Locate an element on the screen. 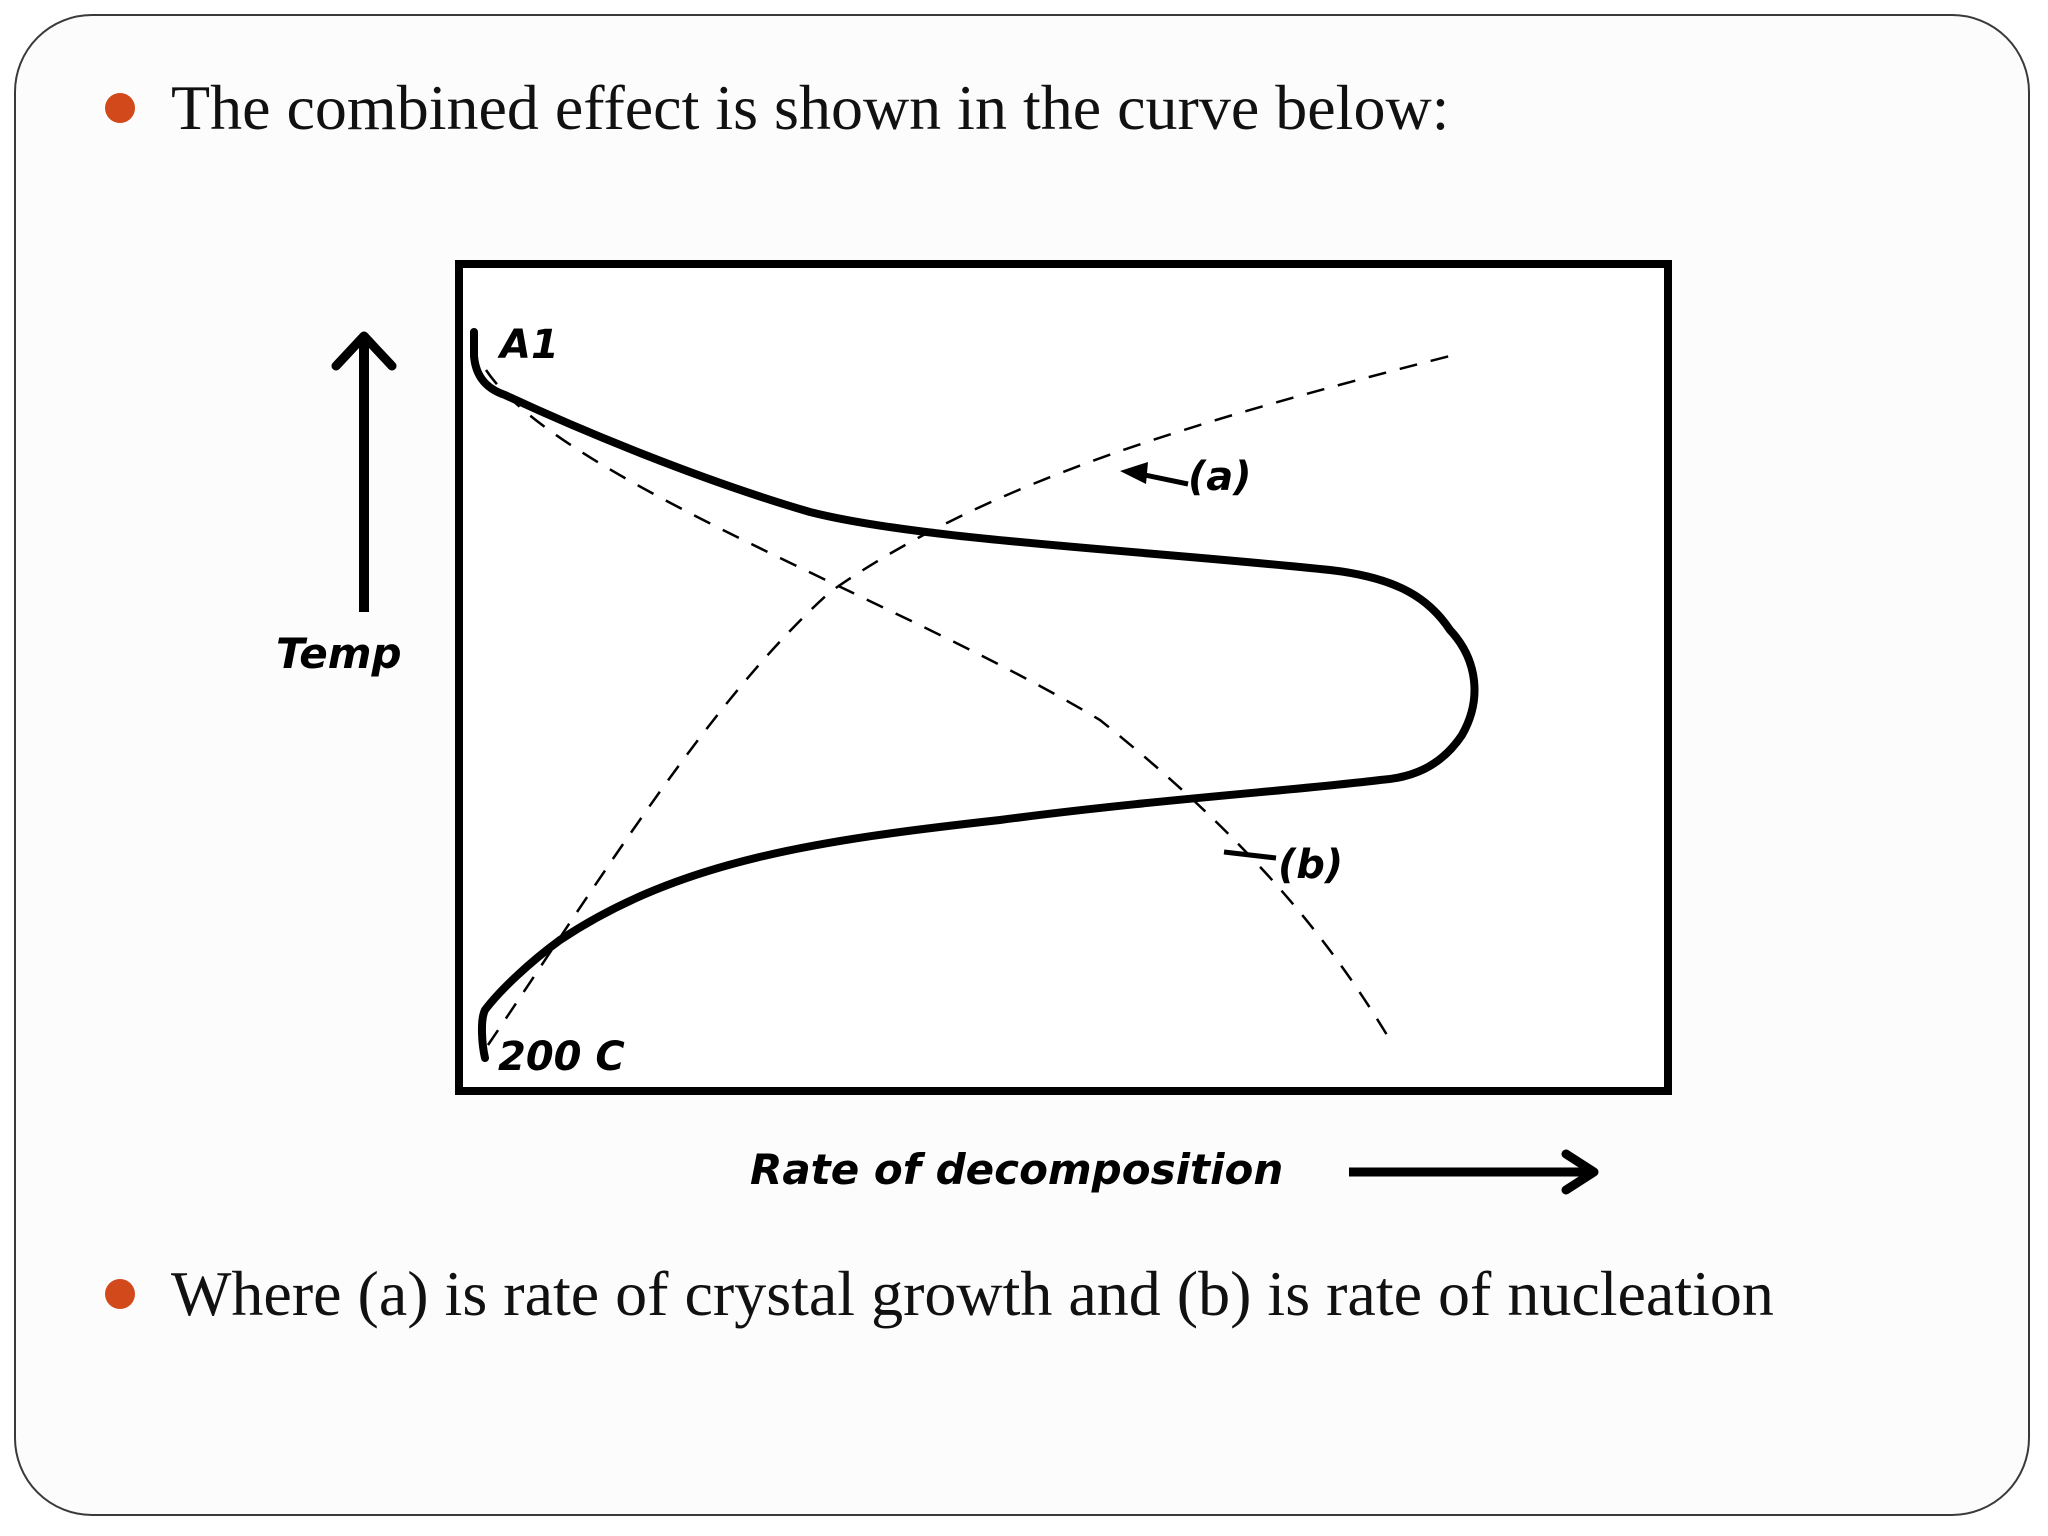  curve-b-pointer-icon is located at coordinates (1250, 855).